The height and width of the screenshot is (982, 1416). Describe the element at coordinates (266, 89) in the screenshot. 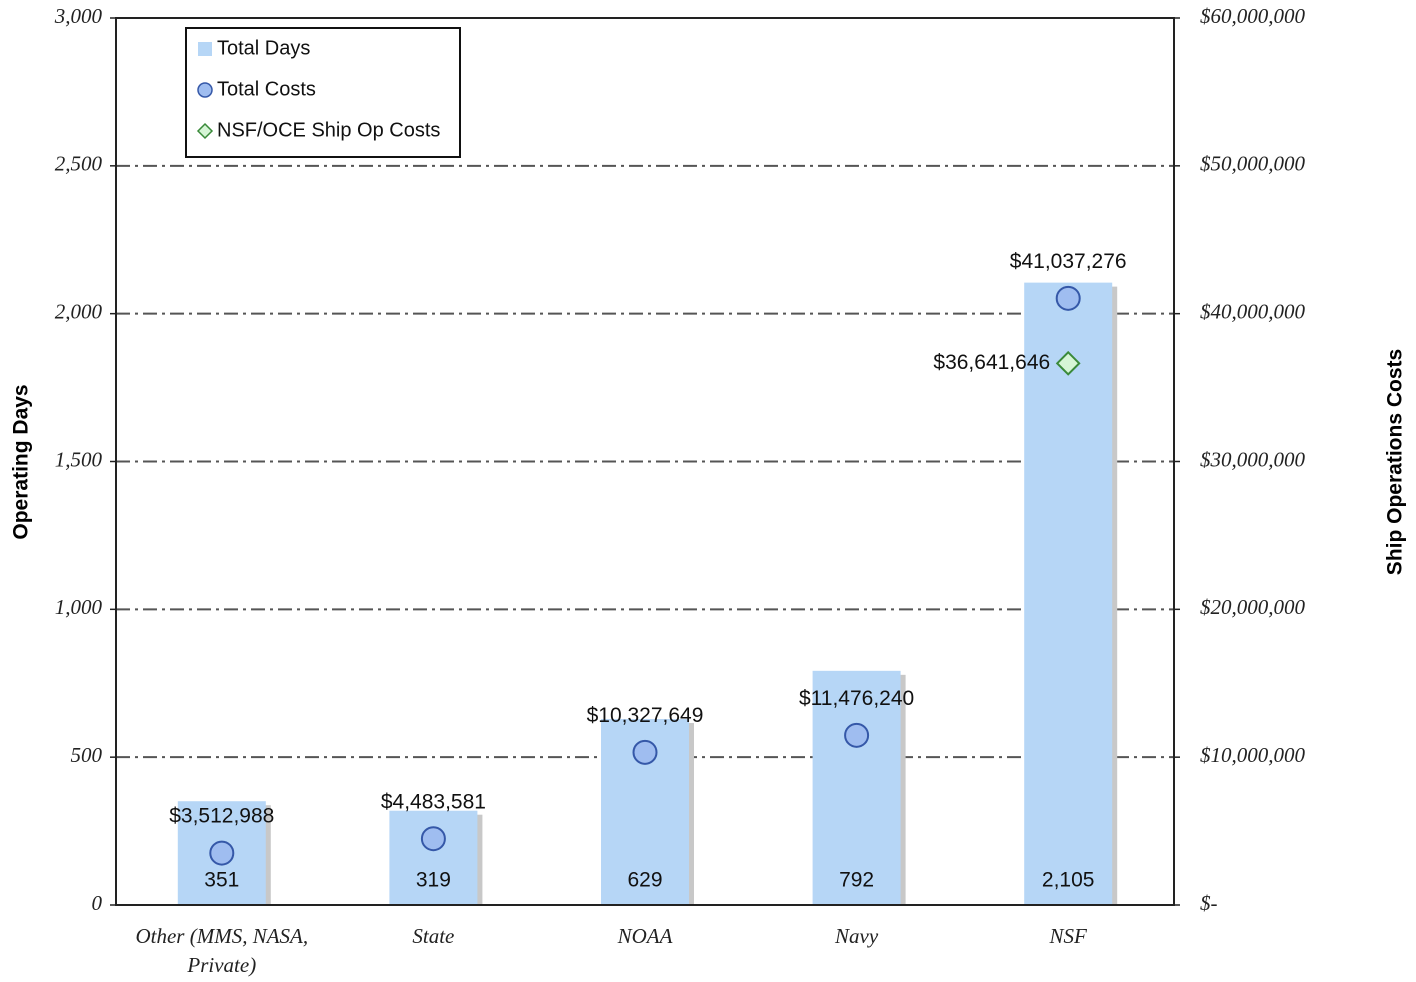

I see `legend-label: Total Costs` at that location.